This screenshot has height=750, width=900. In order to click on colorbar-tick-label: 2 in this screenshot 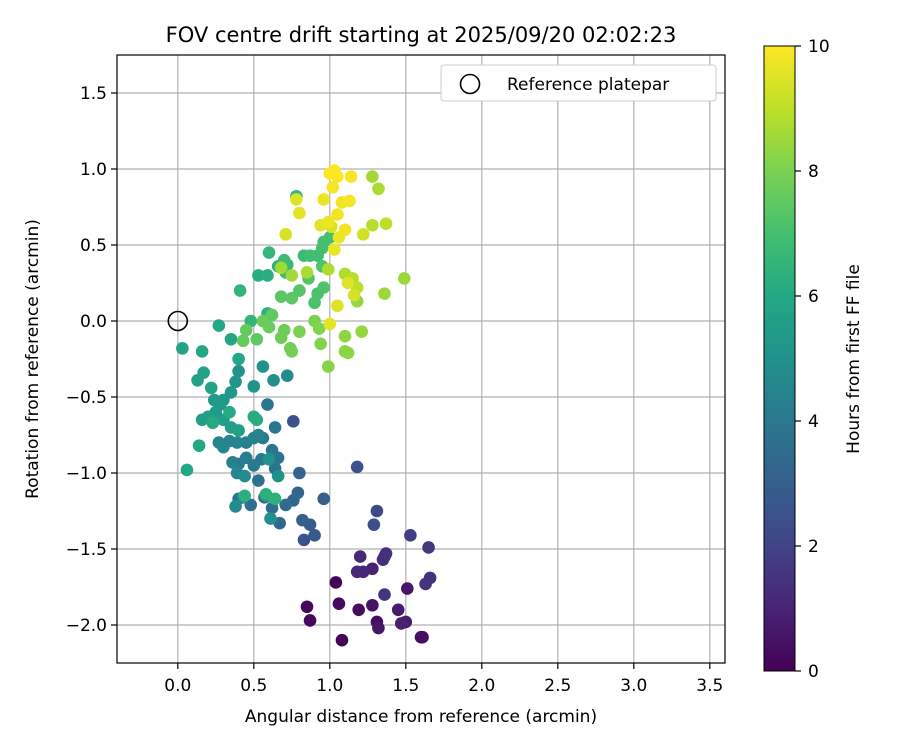, I will do `click(813, 547)`.